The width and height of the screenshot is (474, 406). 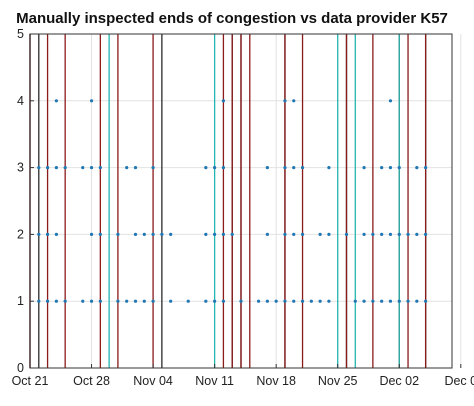 What do you see at coordinates (214, 381) in the screenshot?
I see `x-tick-label: Nov 11` at bounding box center [214, 381].